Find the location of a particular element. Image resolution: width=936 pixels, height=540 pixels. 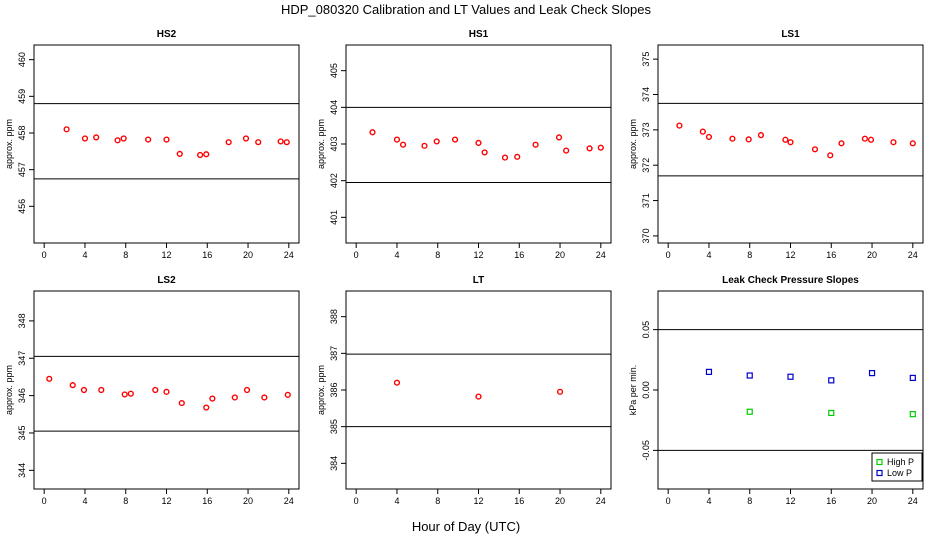

y-tick-label: 347 is located at coordinates (22, 358).